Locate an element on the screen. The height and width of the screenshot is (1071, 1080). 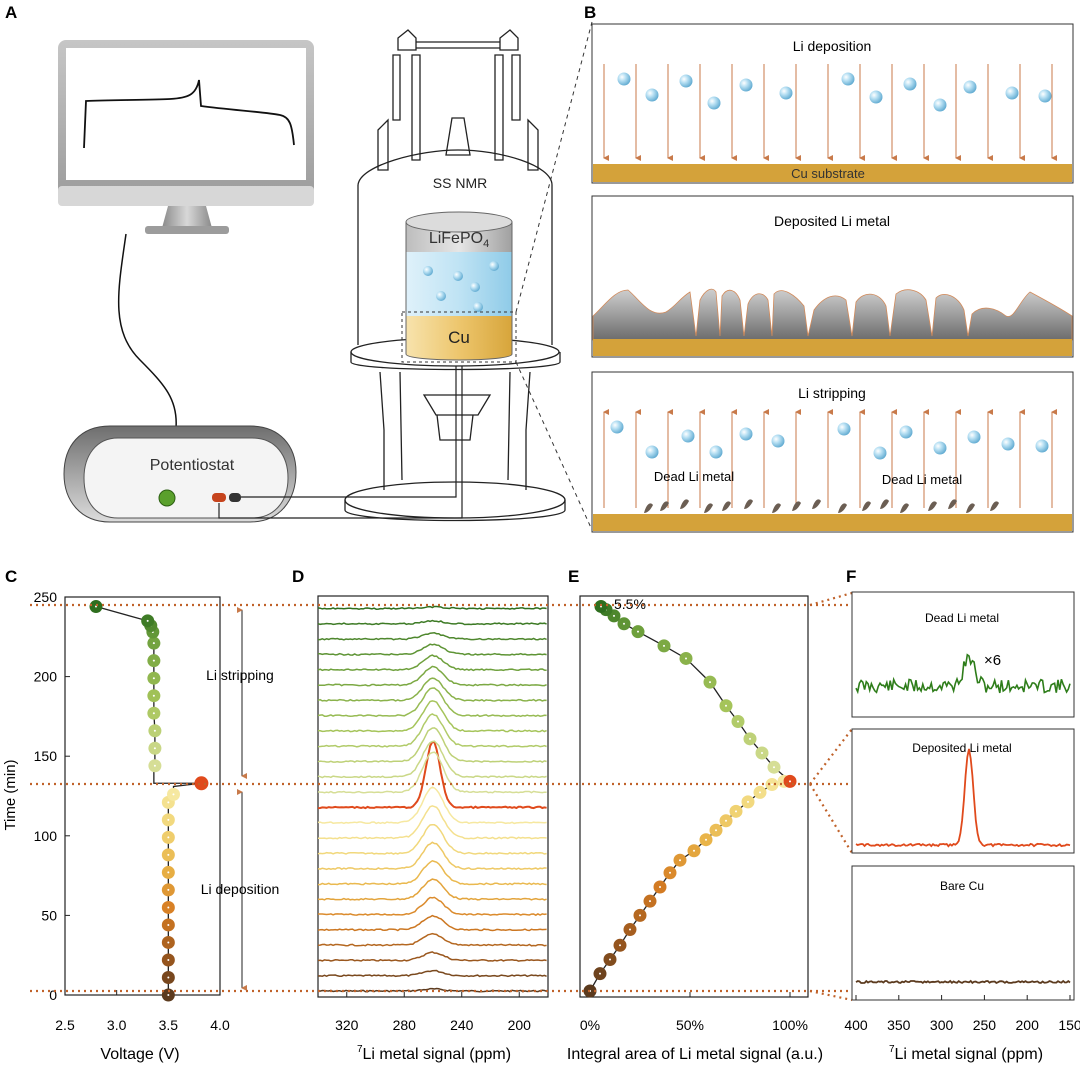
f-xtick-label: 400 is located at coordinates (856, 1025).